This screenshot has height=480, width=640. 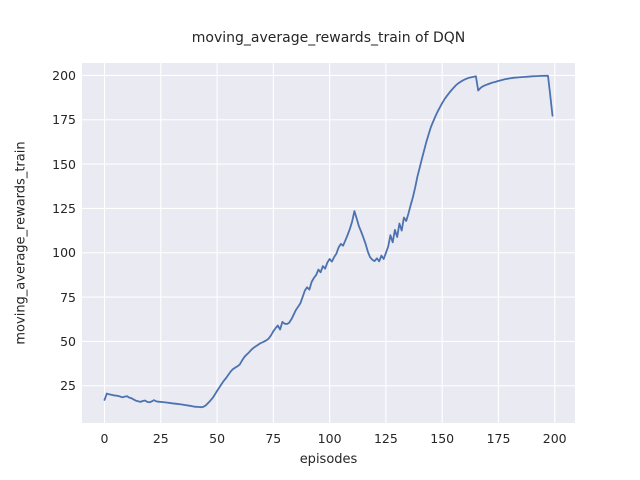 I want to click on x-tick-label: 75, so click(x=273, y=438).